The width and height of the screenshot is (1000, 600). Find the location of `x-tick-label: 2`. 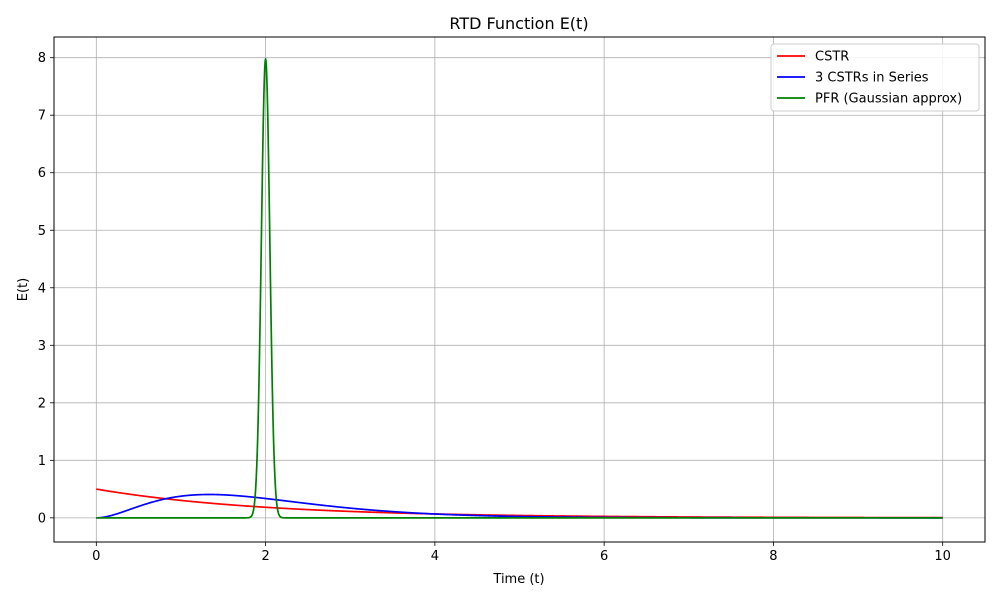

x-tick-label: 2 is located at coordinates (265, 556).